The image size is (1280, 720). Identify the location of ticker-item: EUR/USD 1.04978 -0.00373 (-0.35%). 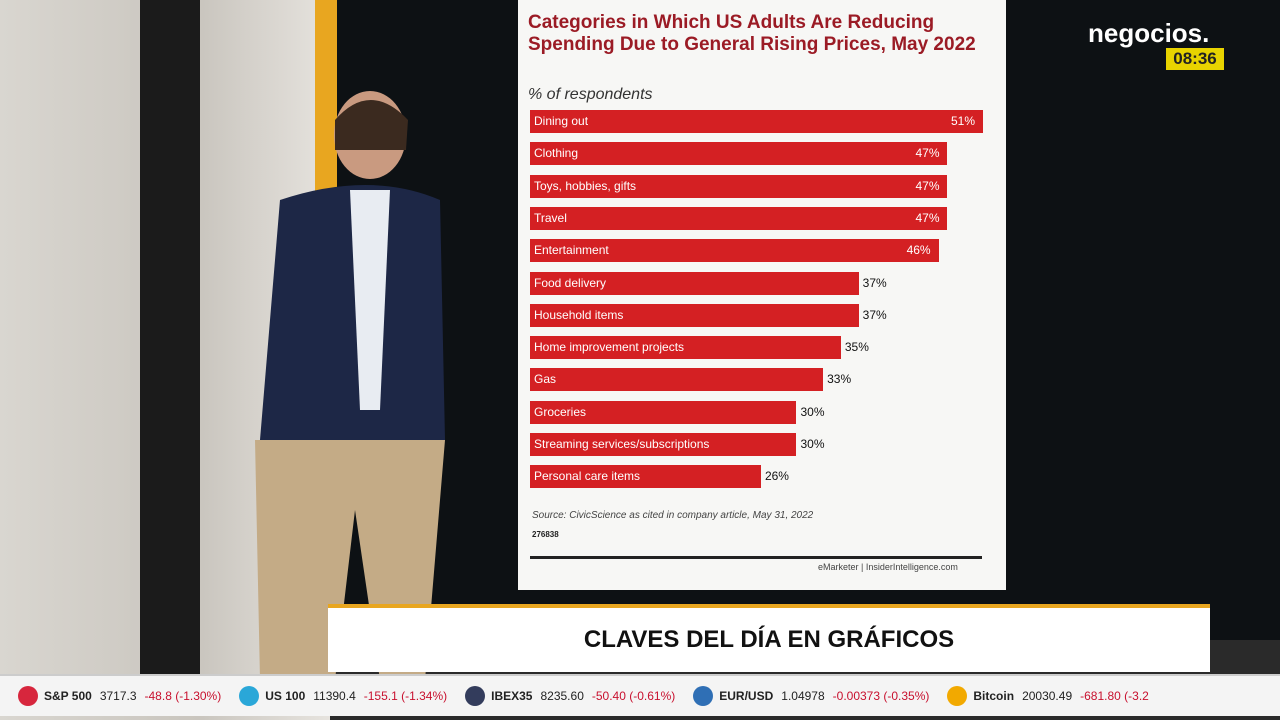
(811, 696).